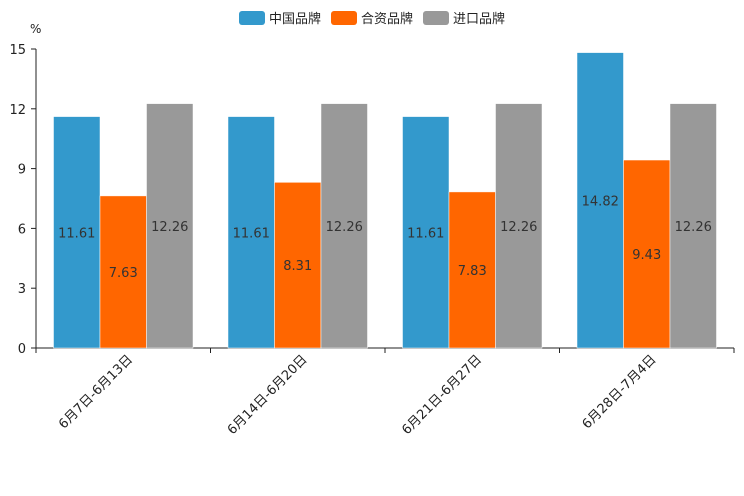 This screenshot has width=744, height=496. Describe the element at coordinates (17, 50) in the screenshot. I see `y-tick-label: 15` at that location.